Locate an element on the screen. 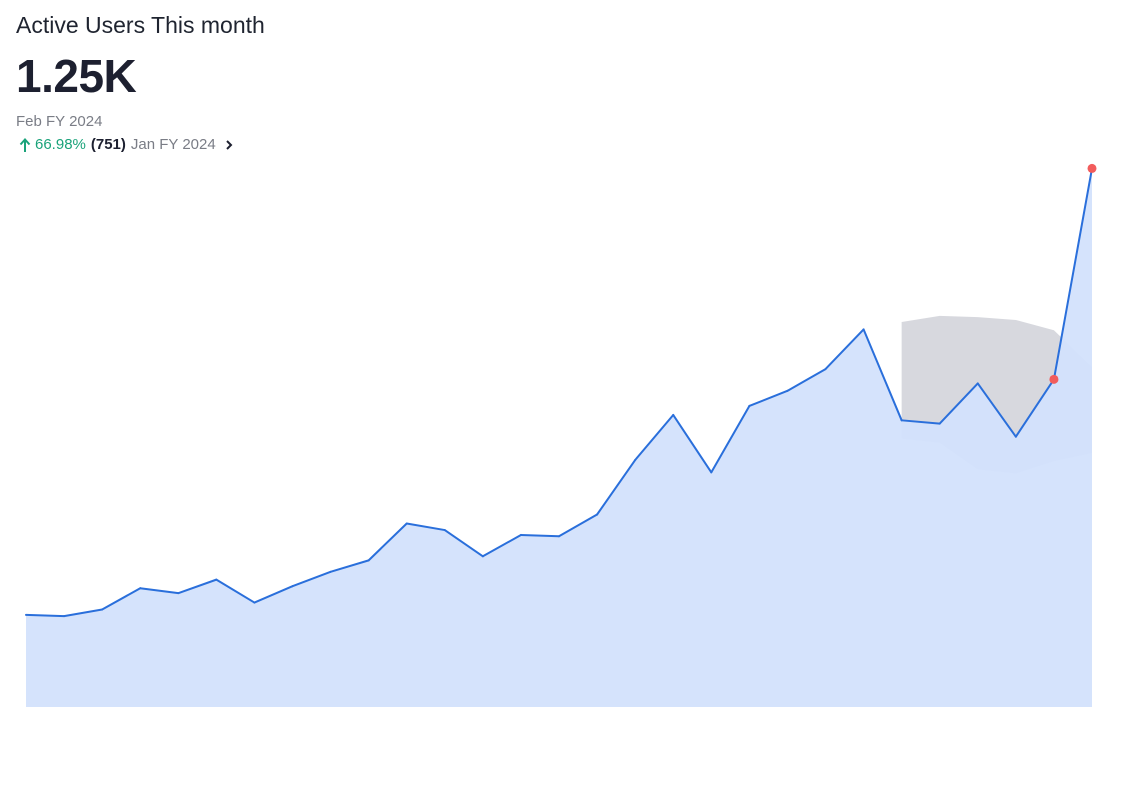  arrow-up-icon is located at coordinates (25, 145).